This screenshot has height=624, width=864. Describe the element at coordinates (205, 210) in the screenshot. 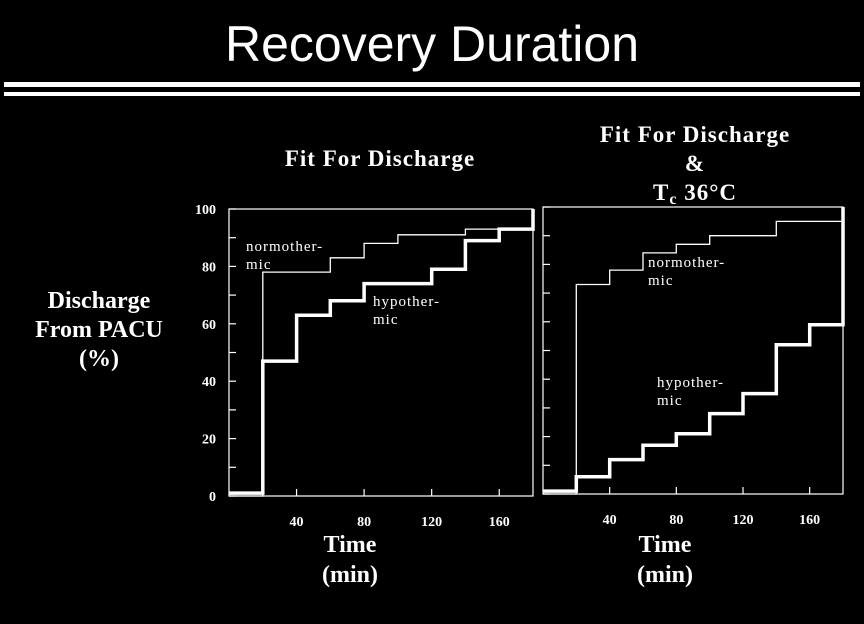

I see `left-y-tick-label-100: 100` at that location.